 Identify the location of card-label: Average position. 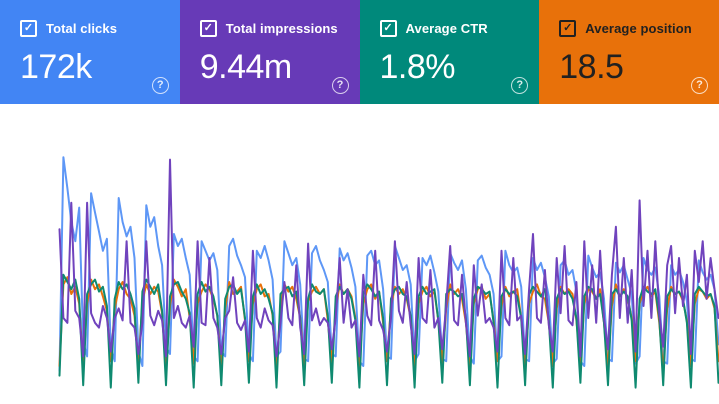
(638, 28).